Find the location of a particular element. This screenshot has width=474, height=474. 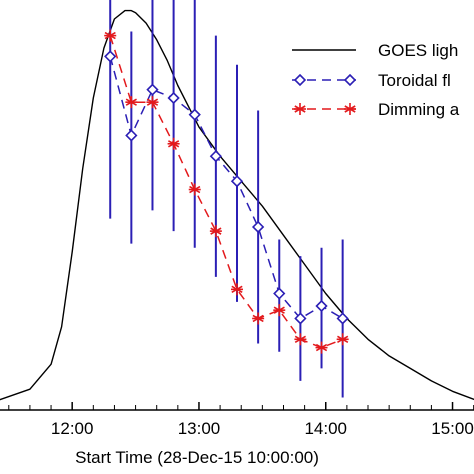

x-tick-label: 13:00 is located at coordinates (199, 428).